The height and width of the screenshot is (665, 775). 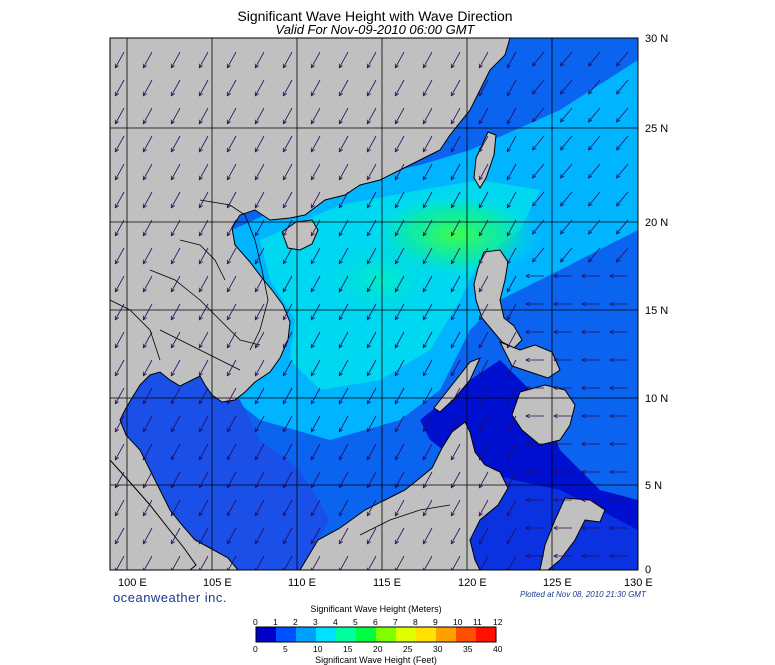 I want to click on lon-label-125: 125 E, so click(x=557, y=583).